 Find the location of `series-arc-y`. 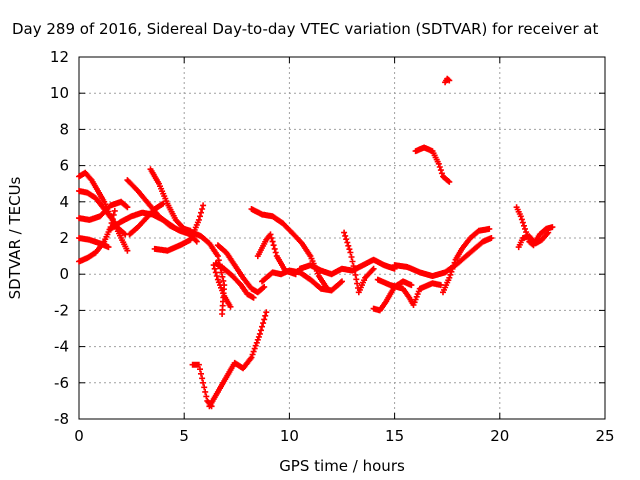

series-arc-y is located at coordinates (466, 260).